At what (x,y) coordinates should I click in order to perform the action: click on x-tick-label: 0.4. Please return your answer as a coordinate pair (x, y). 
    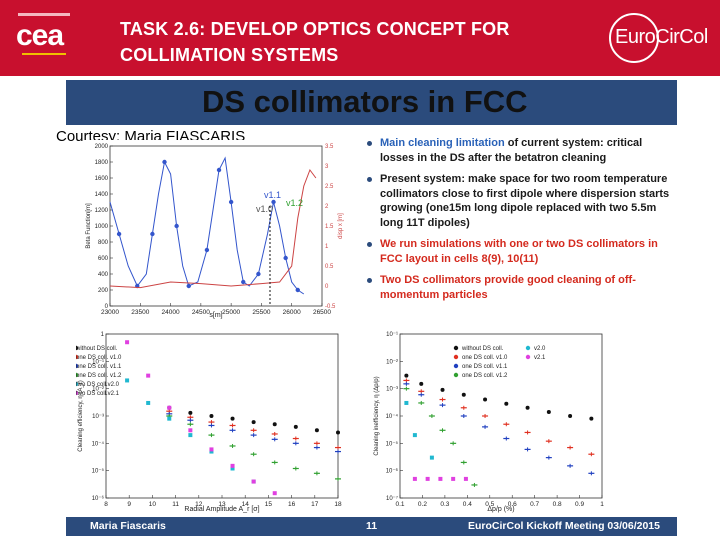
    Looking at the image, I should click on (467, 504).